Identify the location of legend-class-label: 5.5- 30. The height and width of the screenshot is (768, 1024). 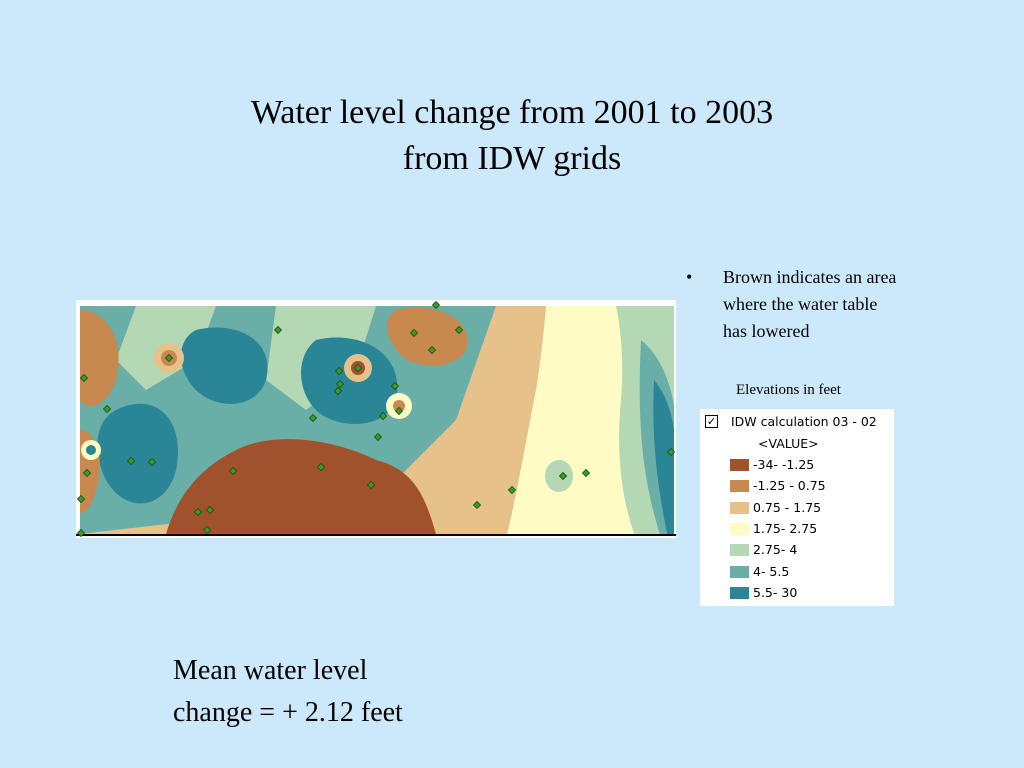
(775, 592).